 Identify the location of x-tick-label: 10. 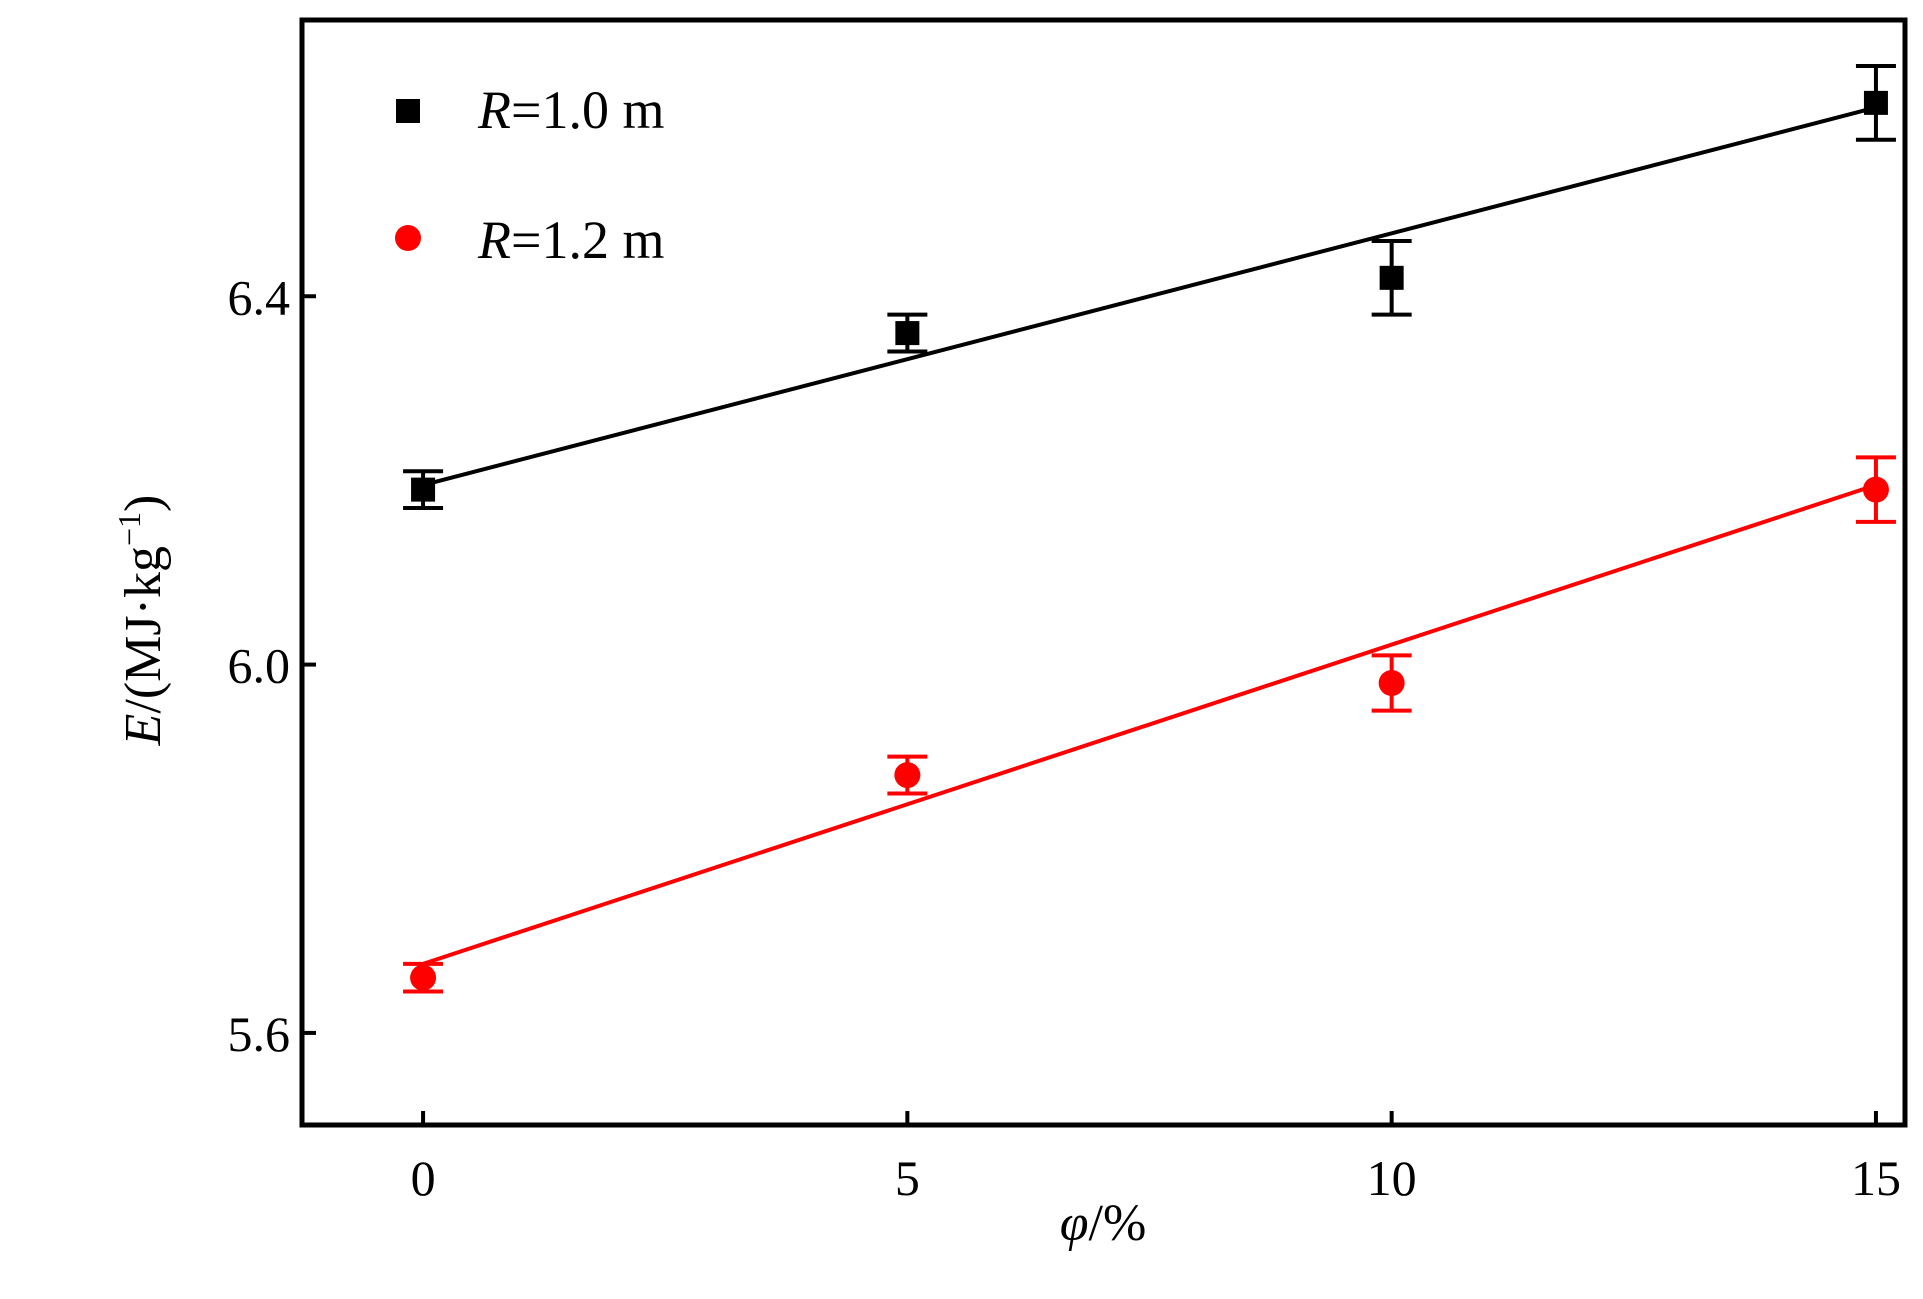
(1392, 1178).